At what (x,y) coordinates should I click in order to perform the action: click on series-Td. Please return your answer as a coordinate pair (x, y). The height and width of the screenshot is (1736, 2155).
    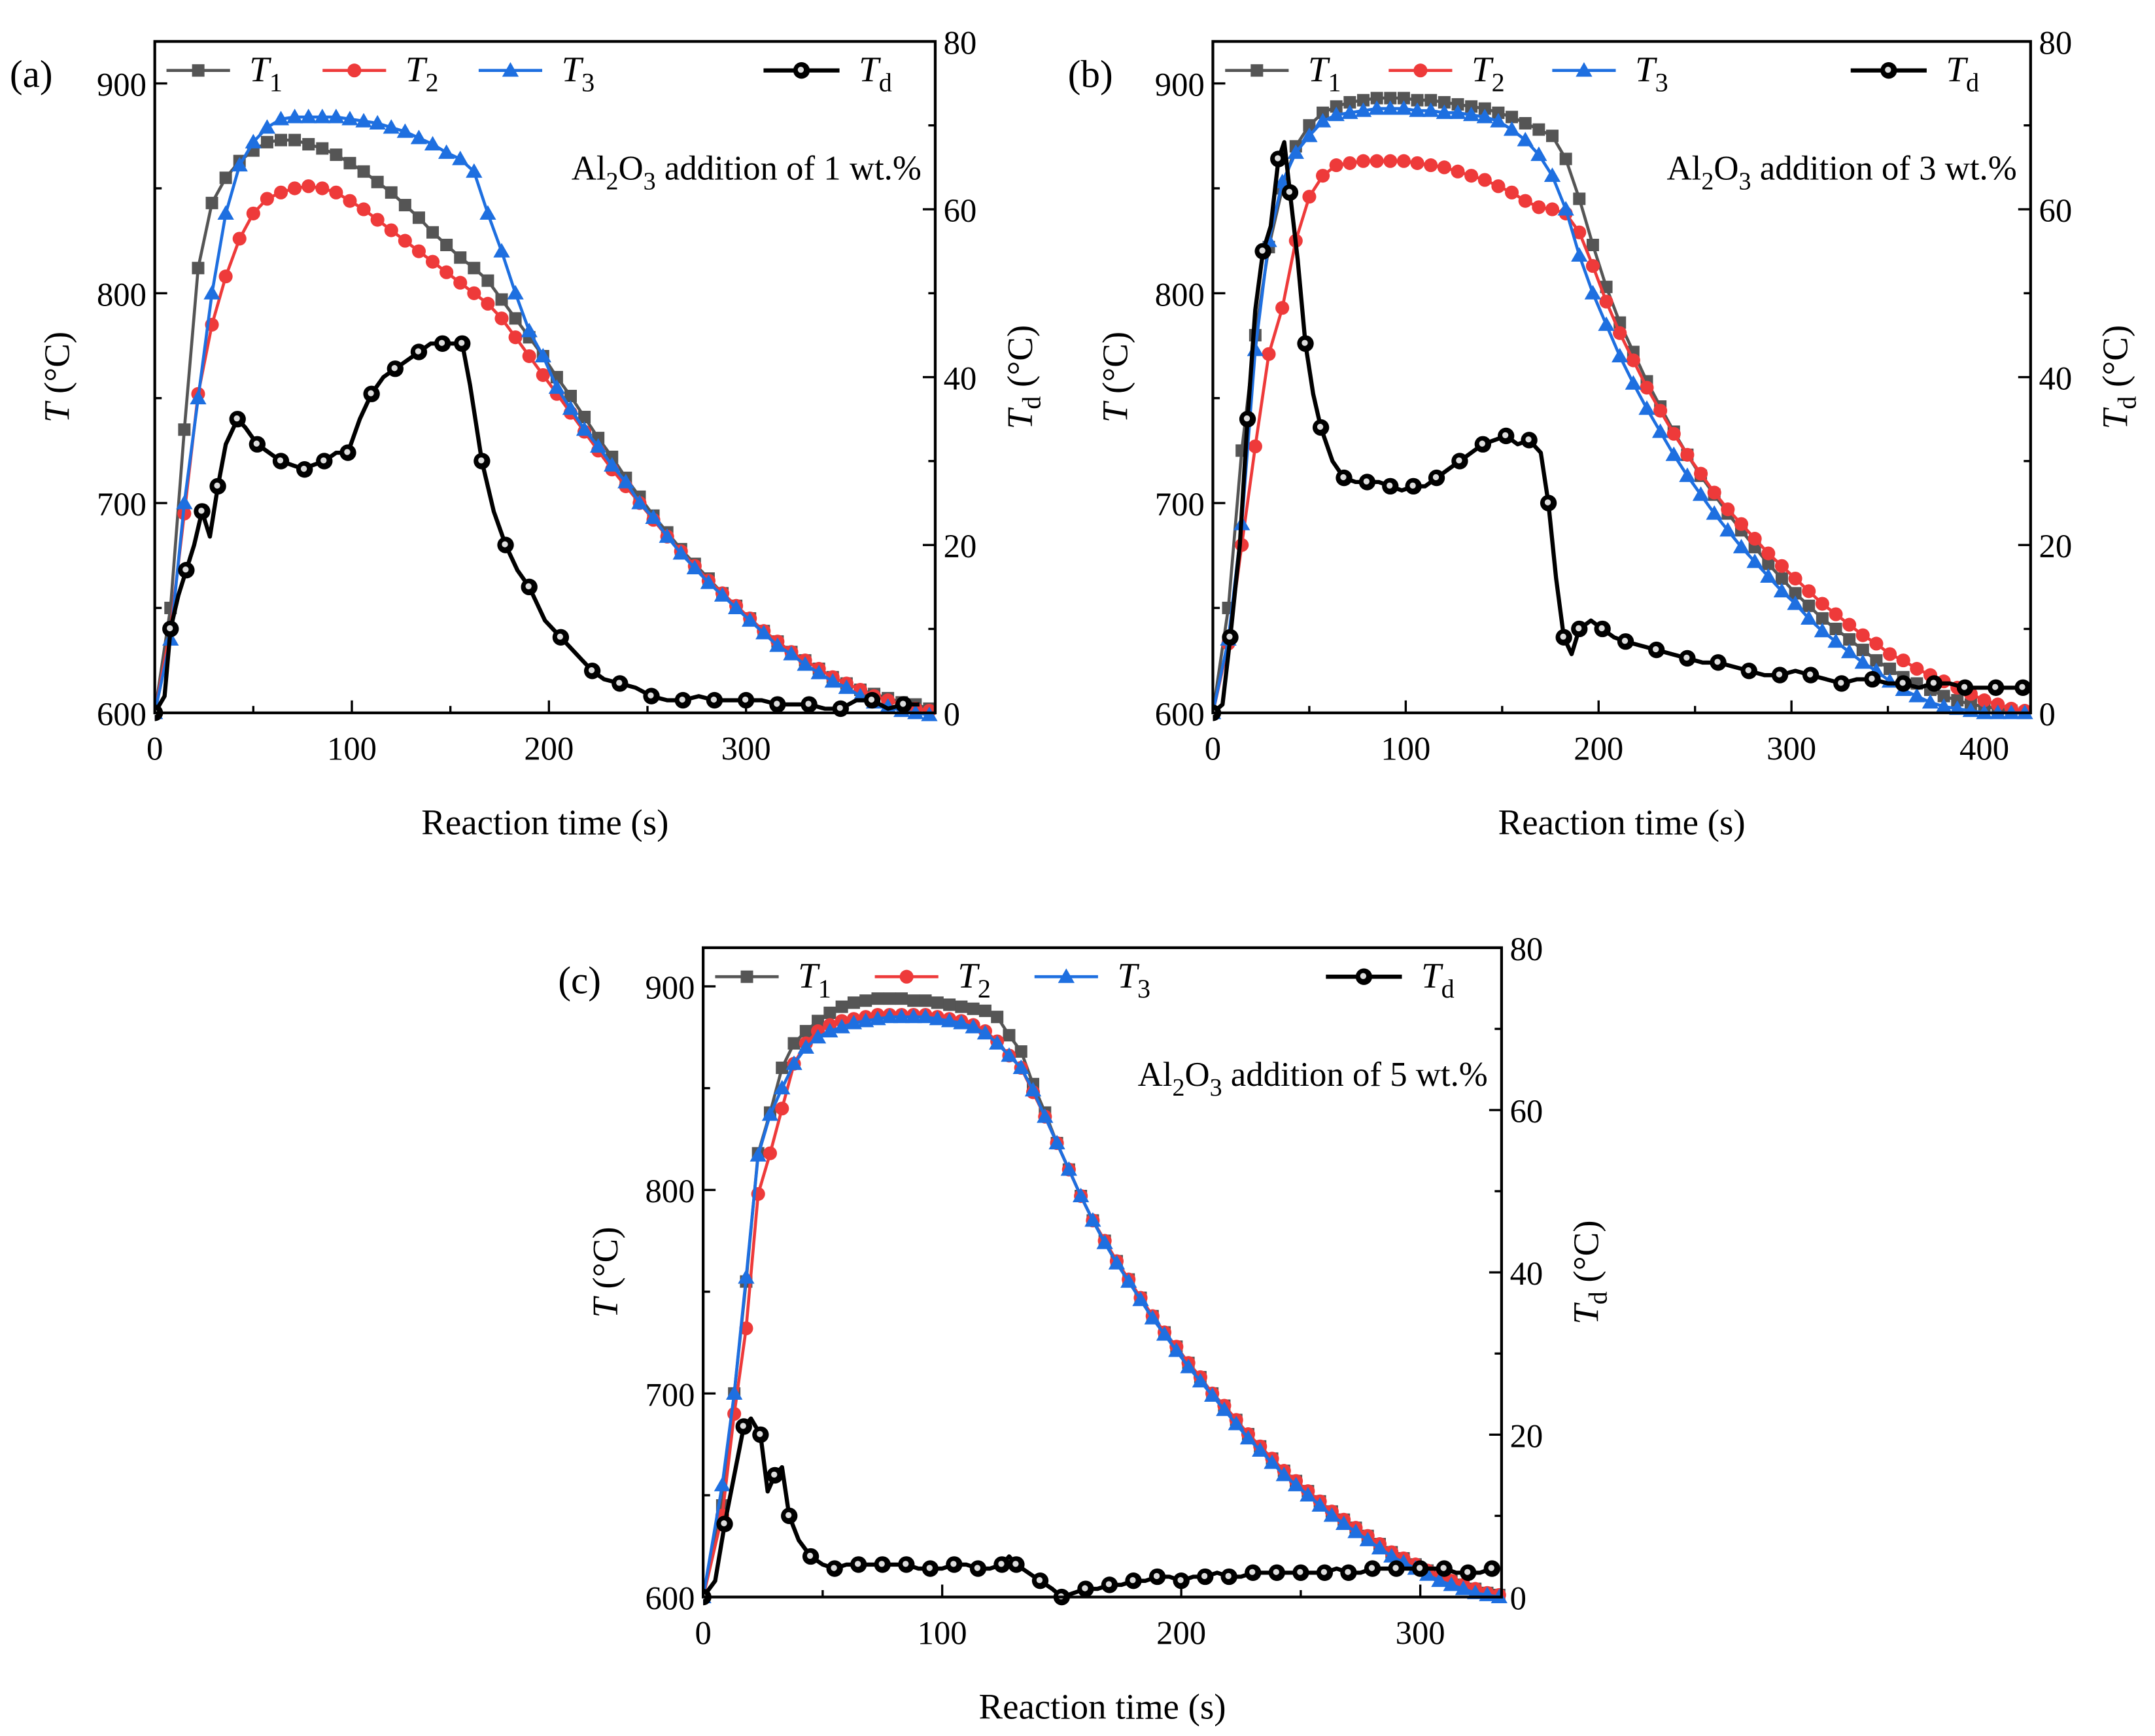
    Looking at the image, I should click on (1622, 430).